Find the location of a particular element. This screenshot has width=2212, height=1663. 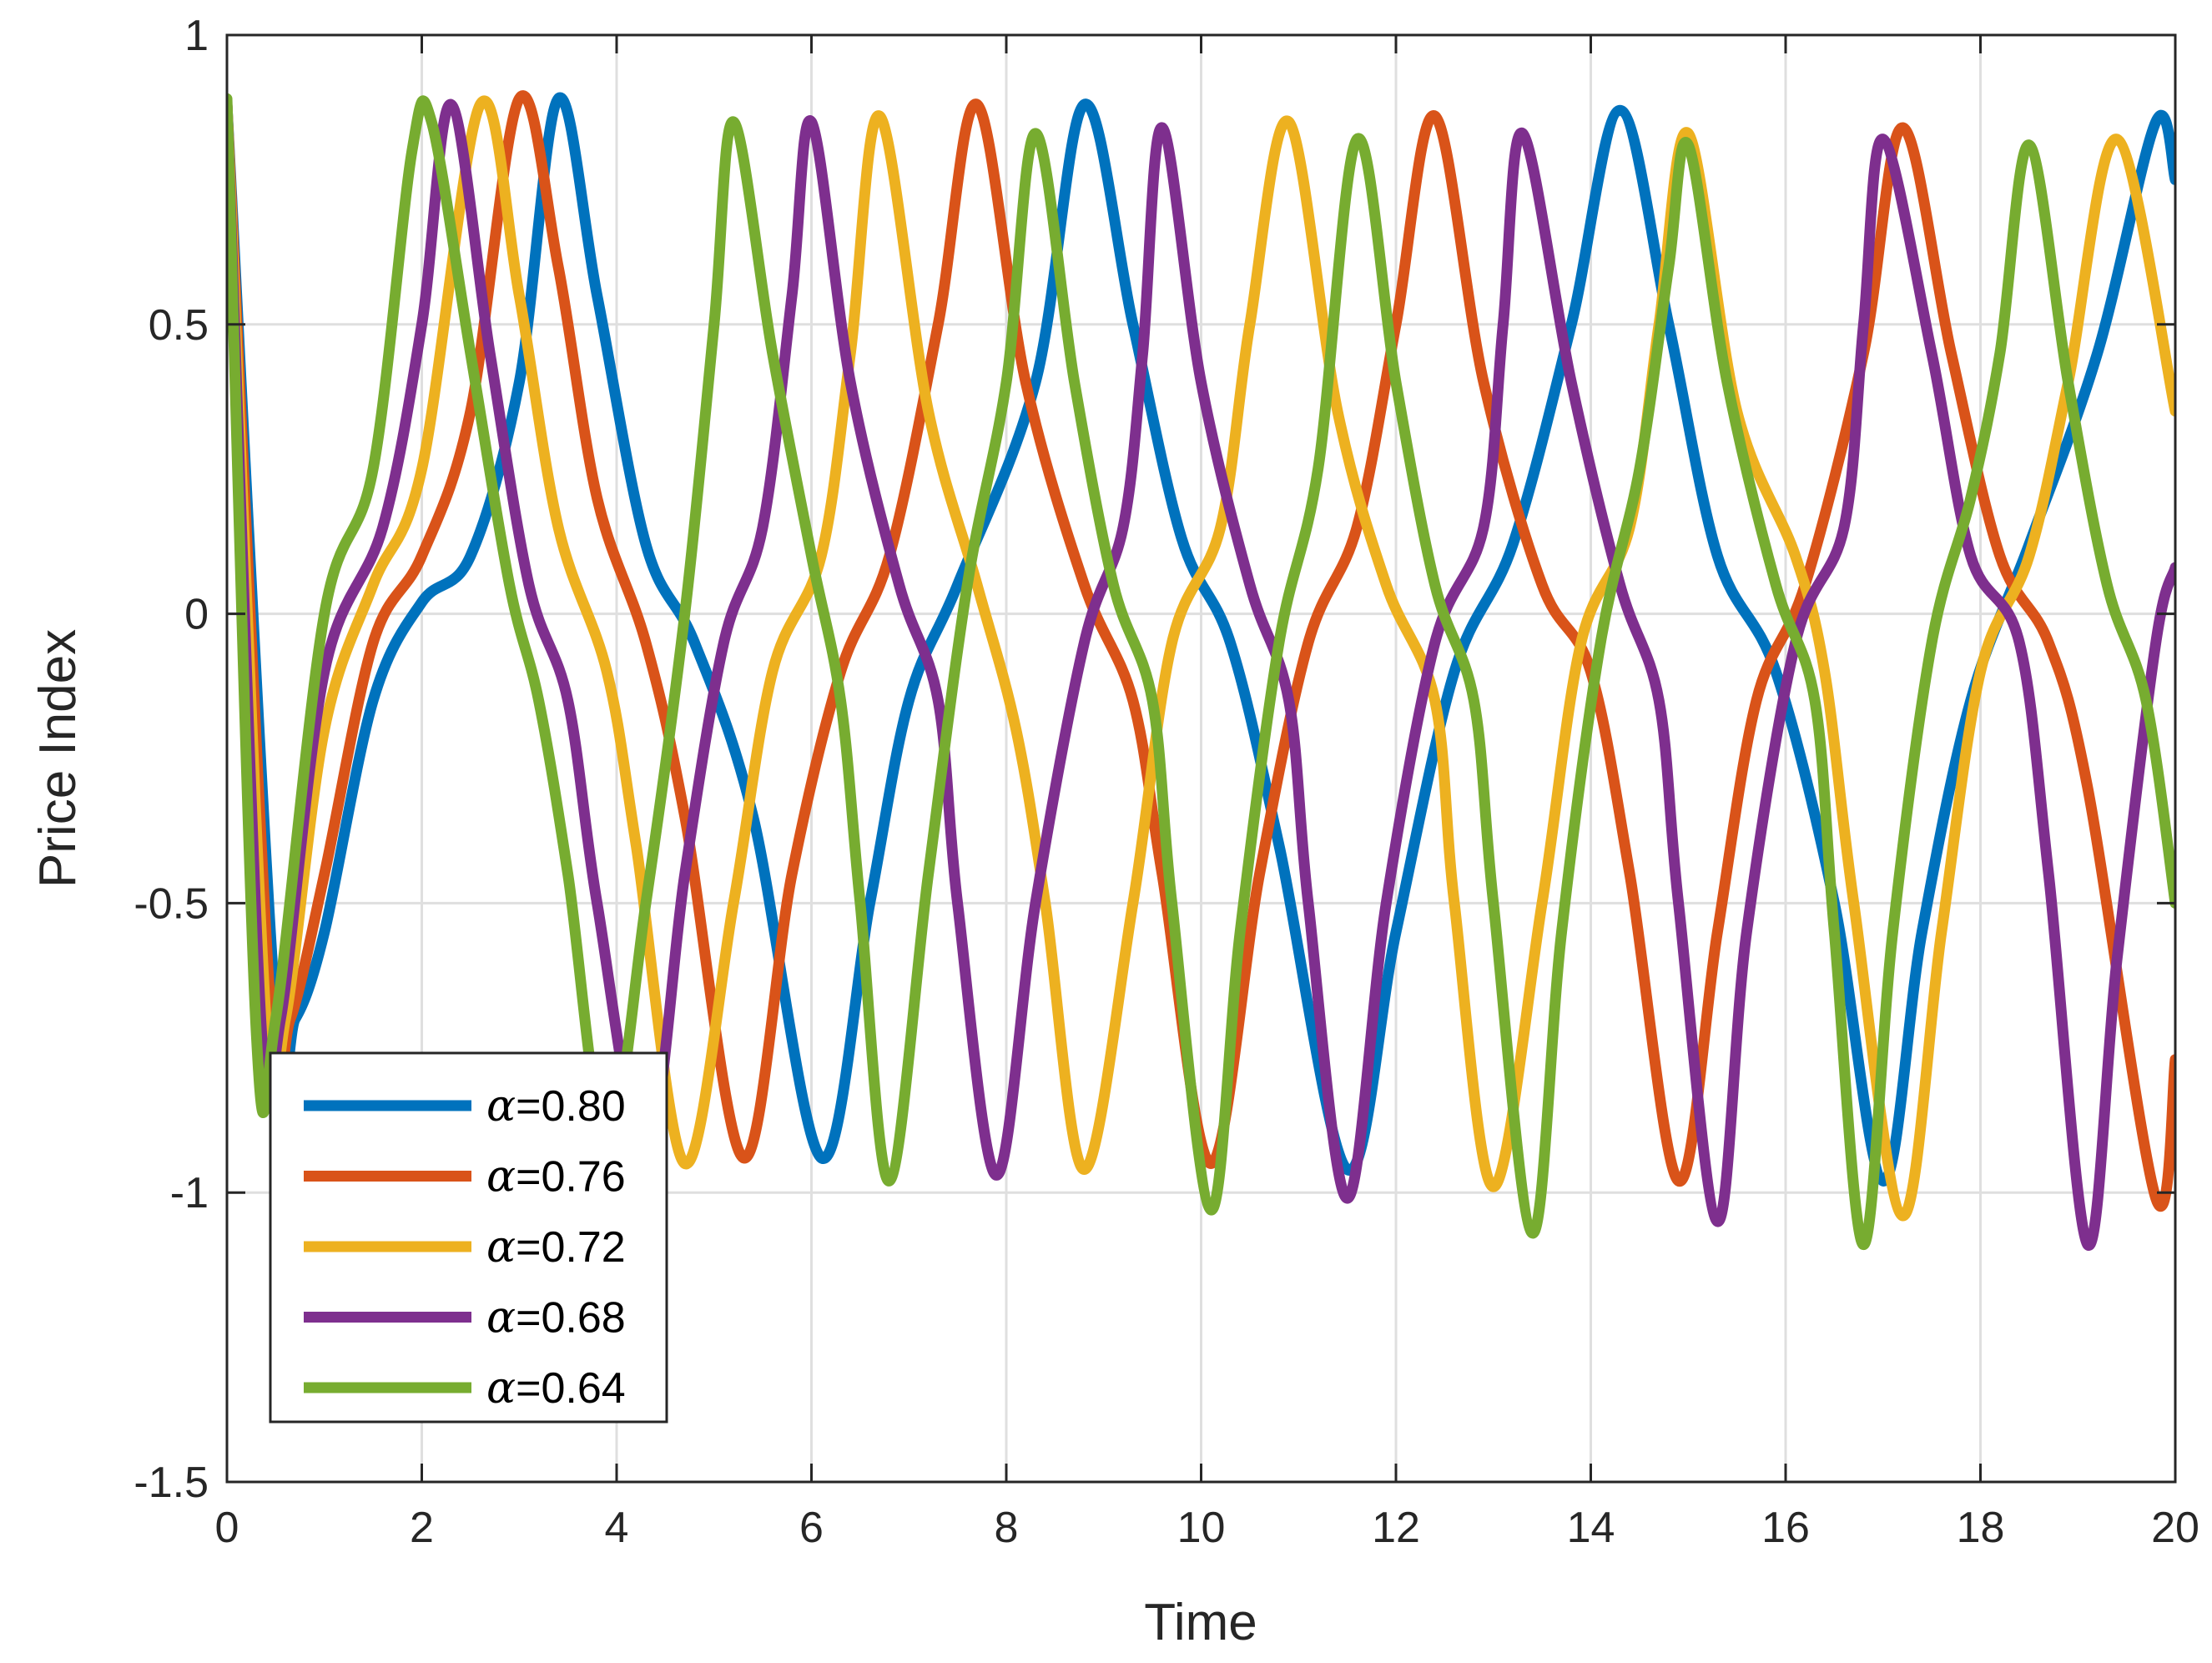

x-tick-label: 14 is located at coordinates (1591, 1528).